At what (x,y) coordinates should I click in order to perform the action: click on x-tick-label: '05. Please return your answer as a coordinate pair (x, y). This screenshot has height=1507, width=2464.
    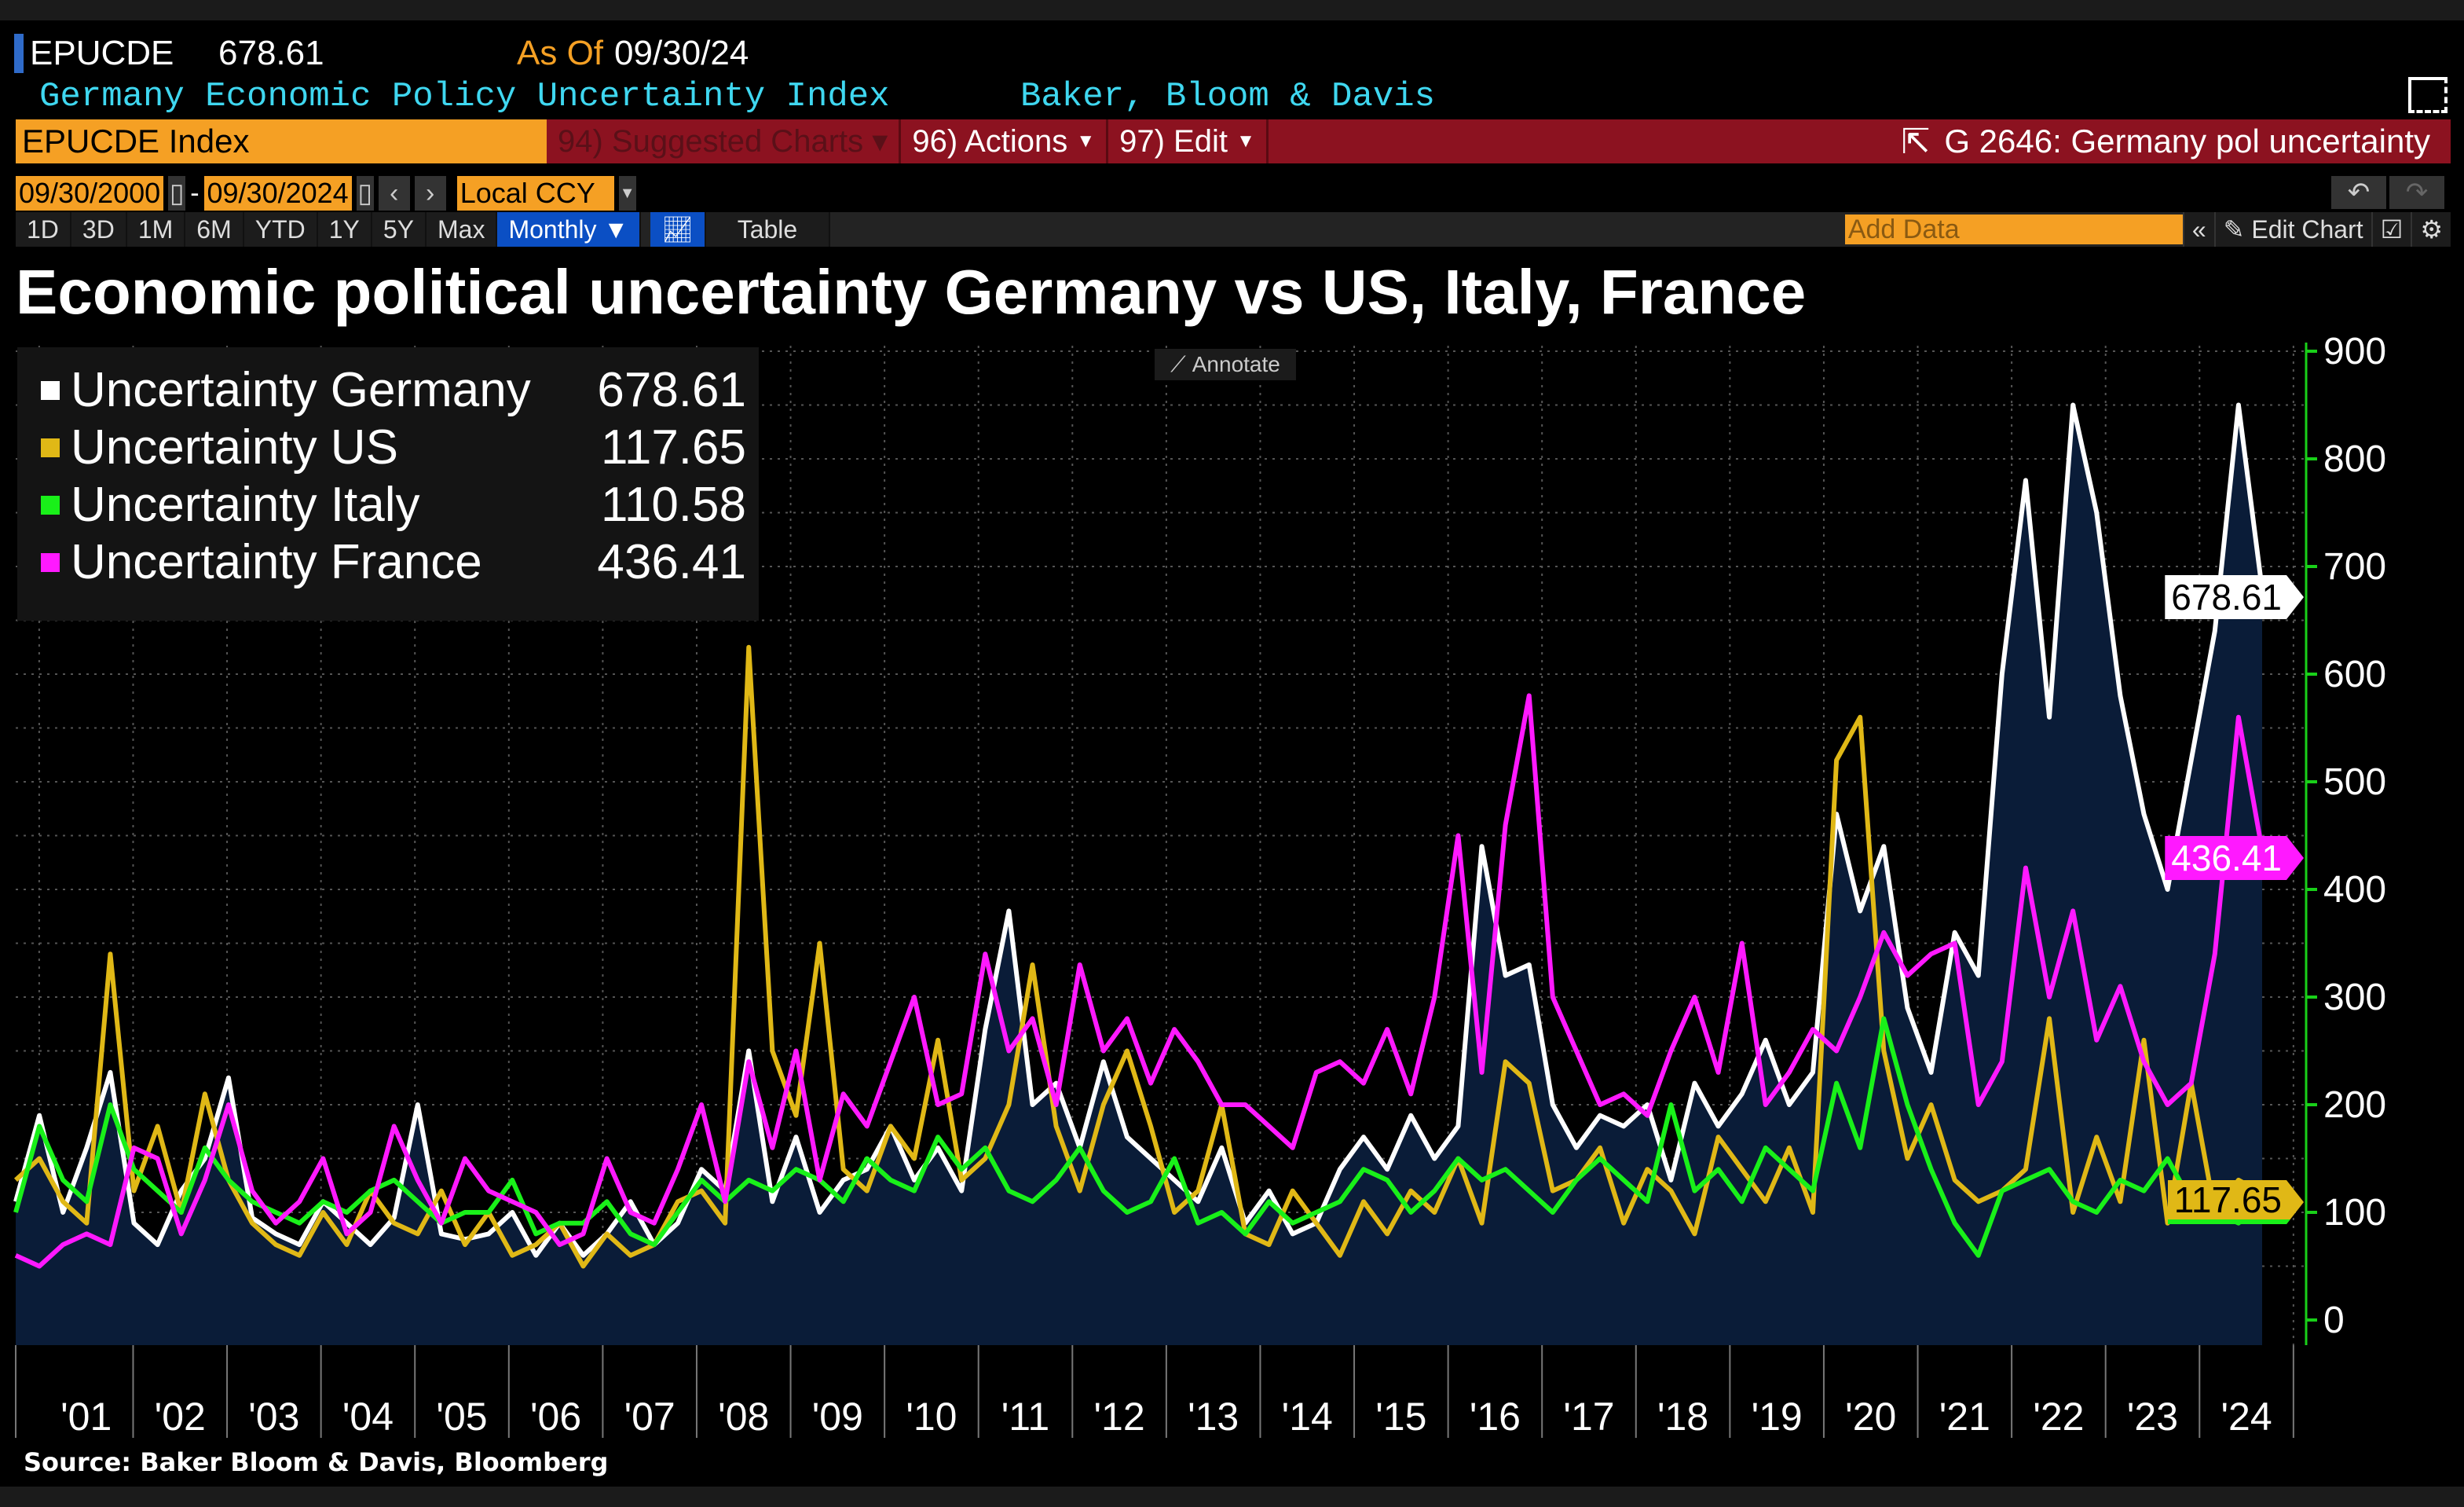
    Looking at the image, I should click on (461, 1417).